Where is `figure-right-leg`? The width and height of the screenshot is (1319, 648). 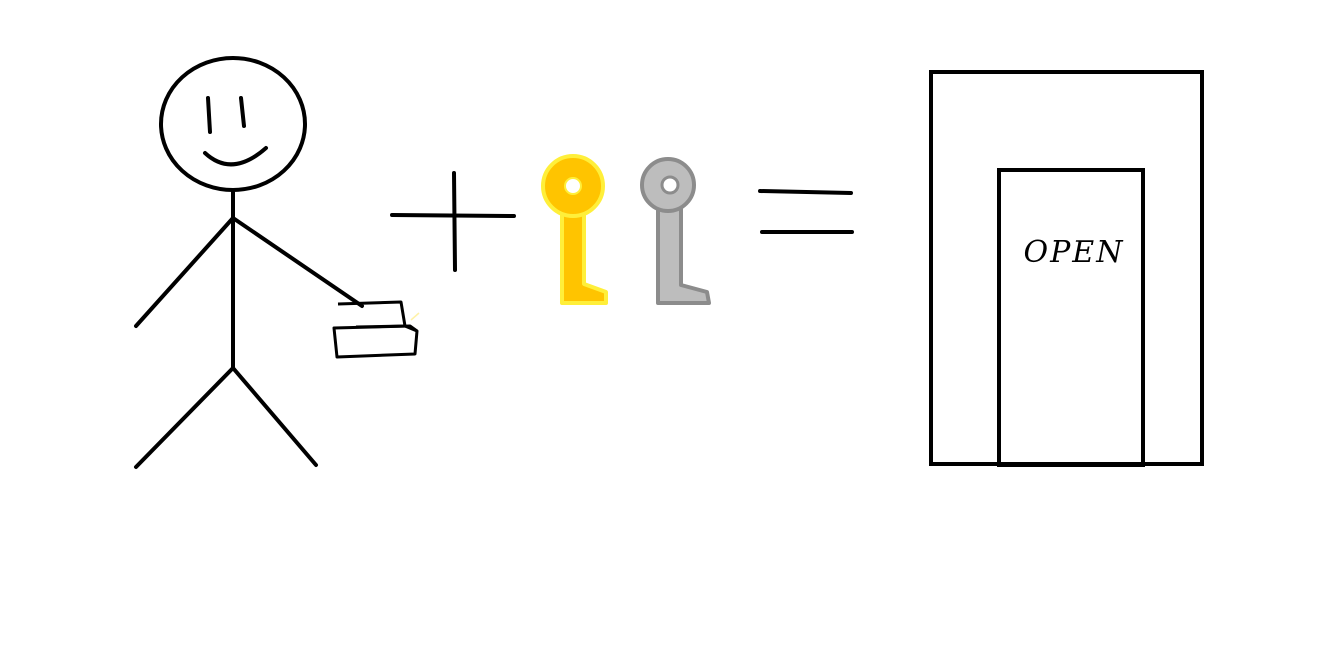 figure-right-leg is located at coordinates (274, 416).